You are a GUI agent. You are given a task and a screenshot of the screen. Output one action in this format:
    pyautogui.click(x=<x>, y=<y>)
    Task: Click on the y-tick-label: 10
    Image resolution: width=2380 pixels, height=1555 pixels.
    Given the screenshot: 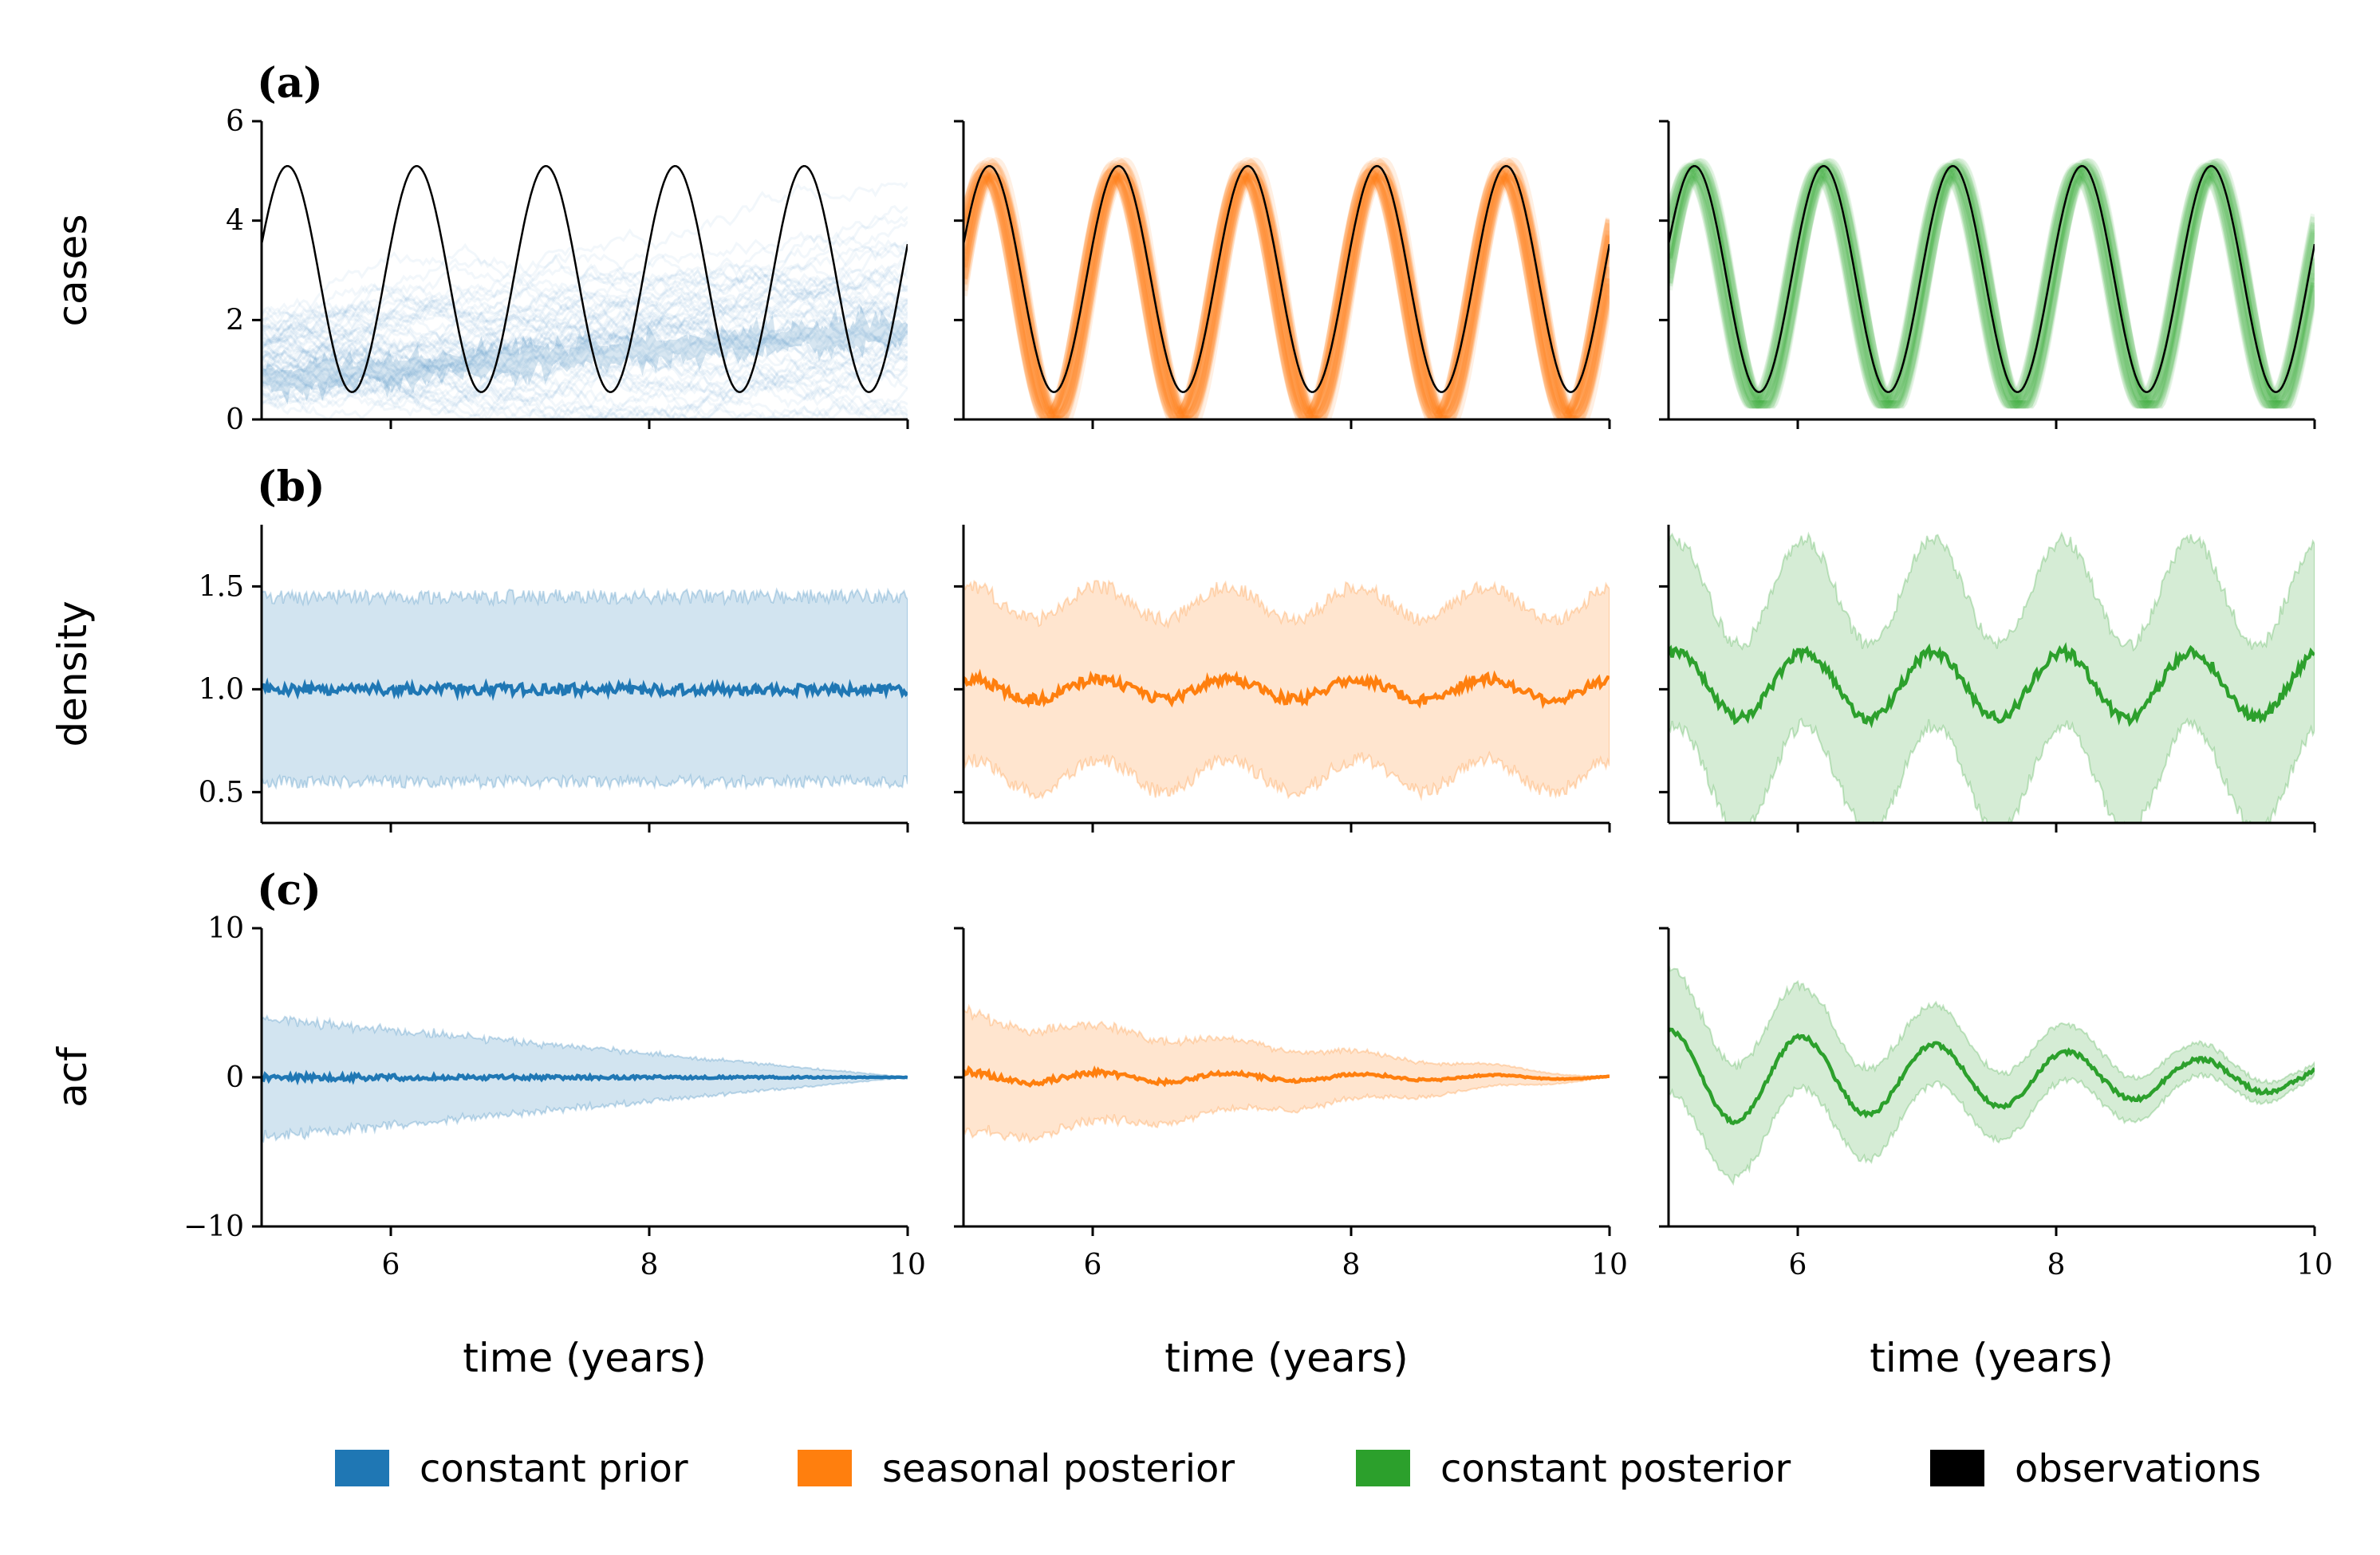 What is the action you would take?
    pyautogui.click(x=225, y=928)
    